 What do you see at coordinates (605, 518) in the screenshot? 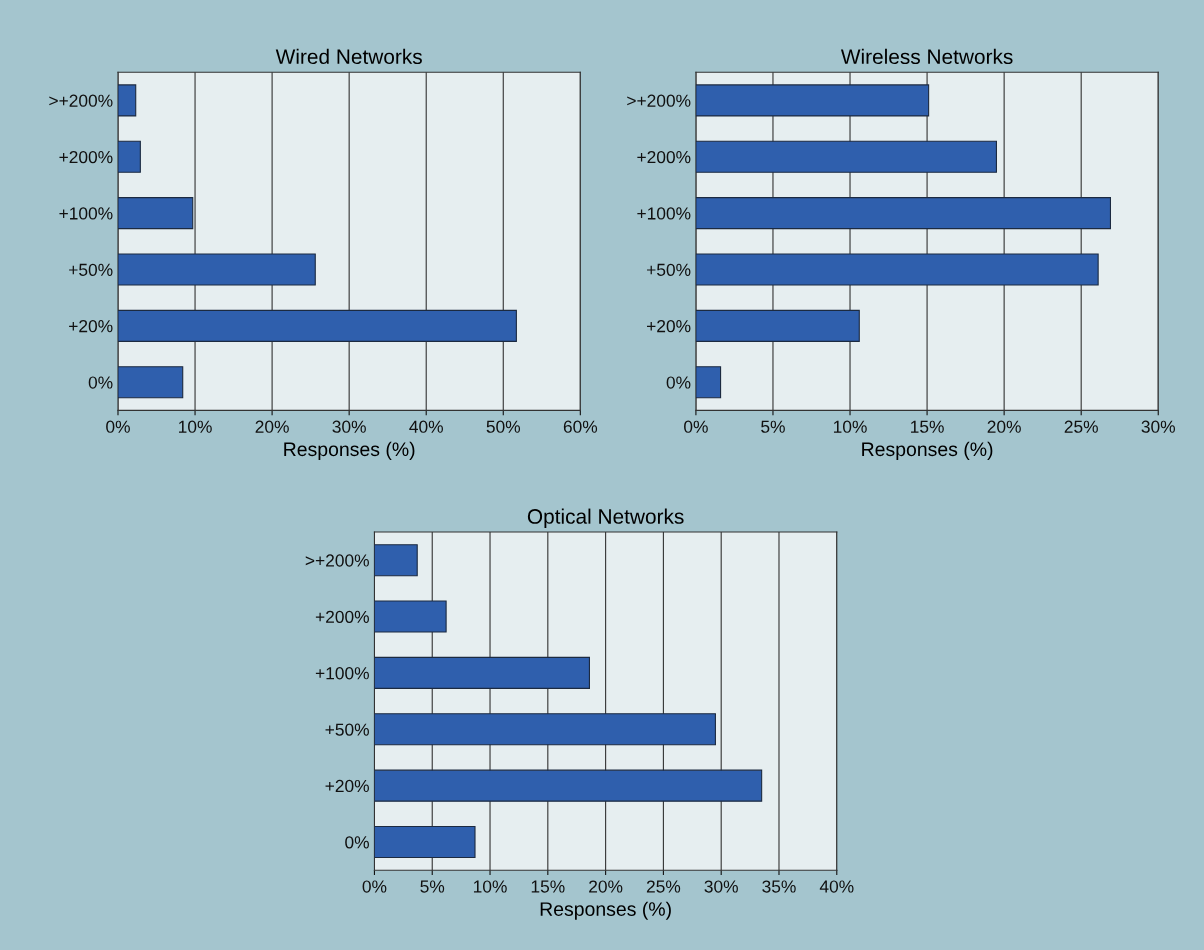
I see `chart-title: Optical Networks` at bounding box center [605, 518].